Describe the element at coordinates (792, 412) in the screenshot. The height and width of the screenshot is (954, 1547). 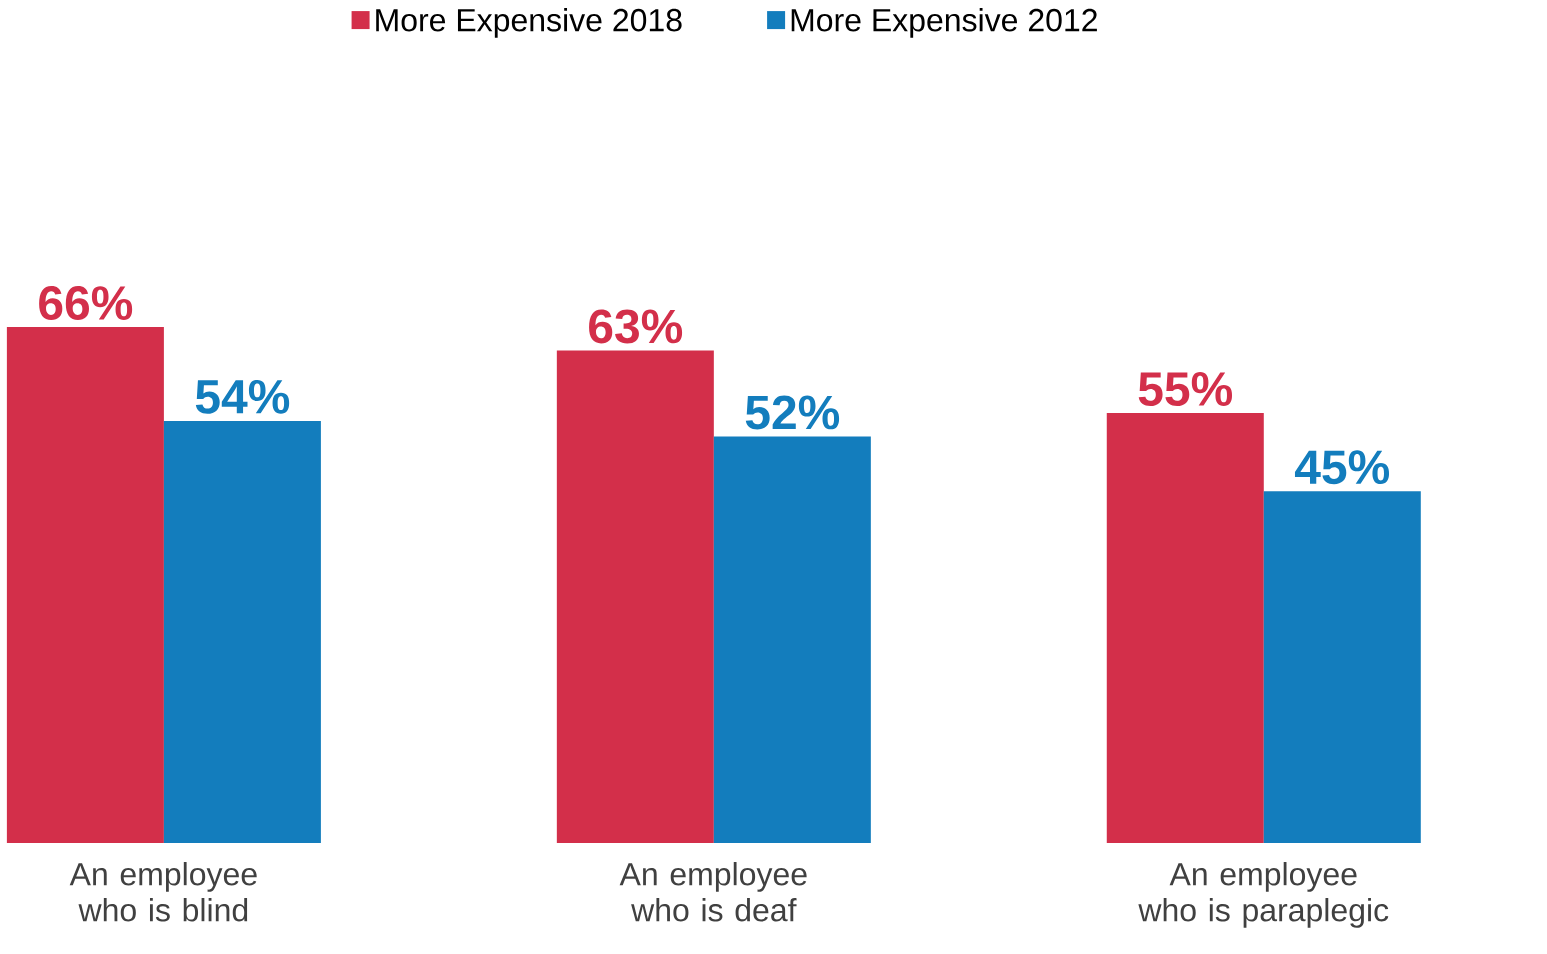
I see `data-label: 52%` at that location.